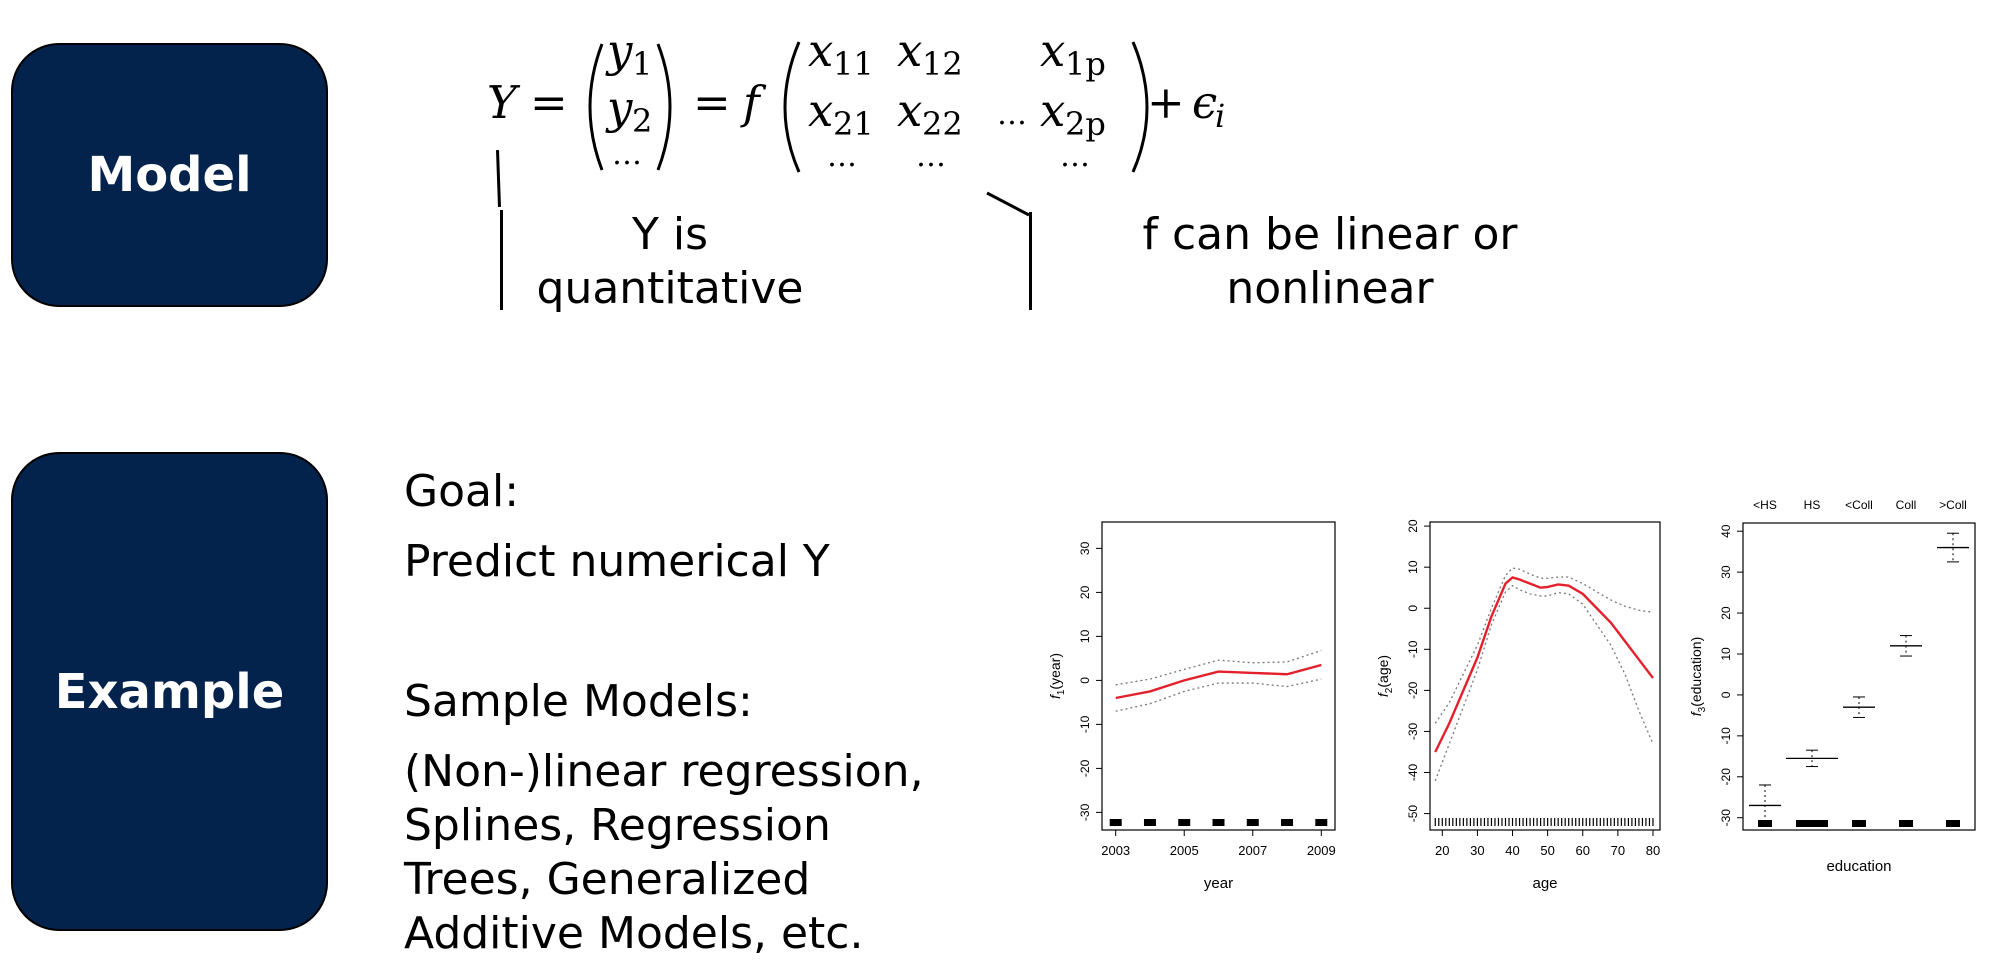 Image resolution: width=2013 pixels, height=961 pixels. Describe the element at coordinates (1618, 850) in the screenshot. I see `age-x-tick-label: 70` at that location.